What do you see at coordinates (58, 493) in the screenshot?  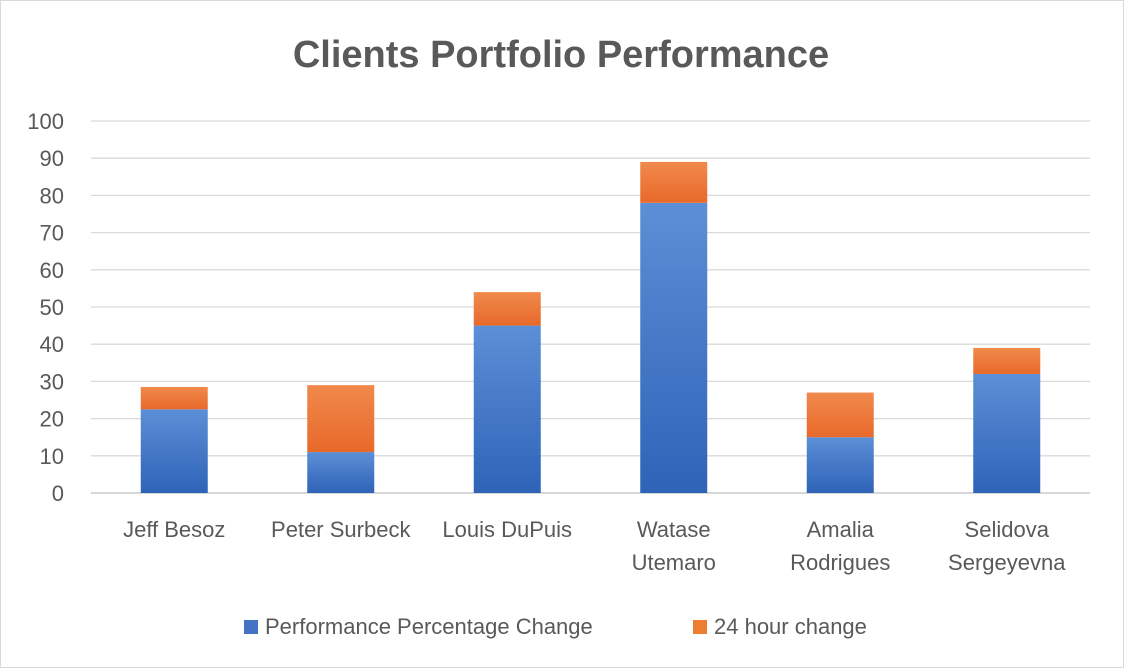 I see `y-tick-label: 0` at bounding box center [58, 493].